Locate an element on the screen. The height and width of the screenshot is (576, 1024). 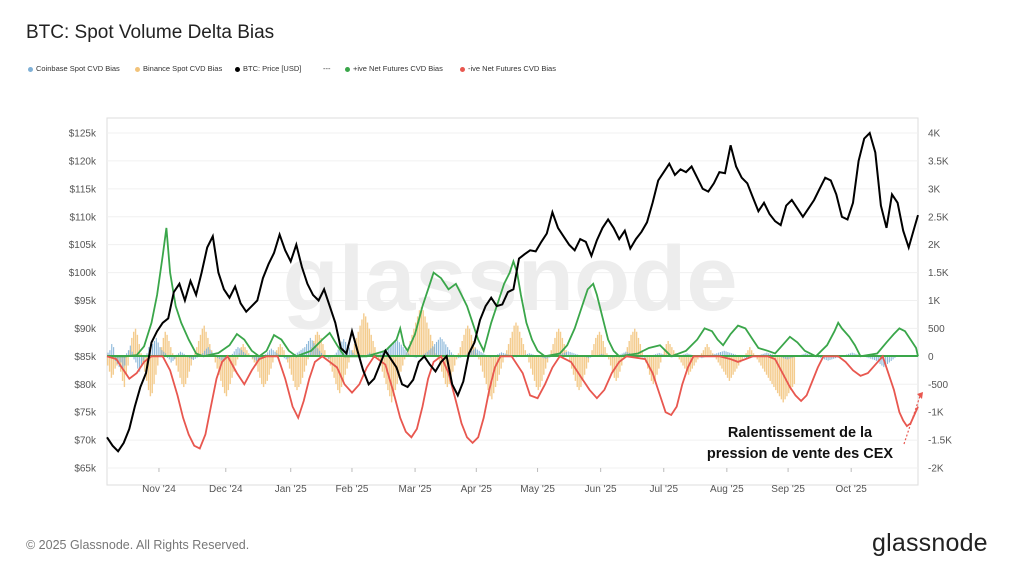
legend-item-pos-futures: +ive Net Futures CVD Bias is located at coordinates (394, 68).